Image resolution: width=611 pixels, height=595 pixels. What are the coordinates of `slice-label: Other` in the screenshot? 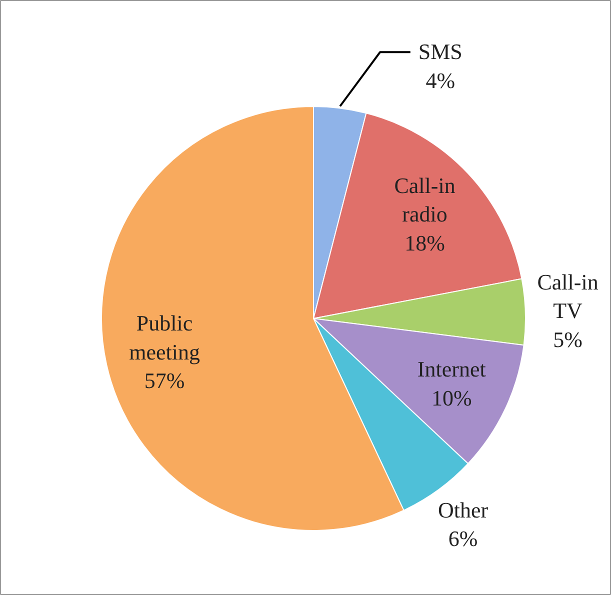 It's located at (463, 509).